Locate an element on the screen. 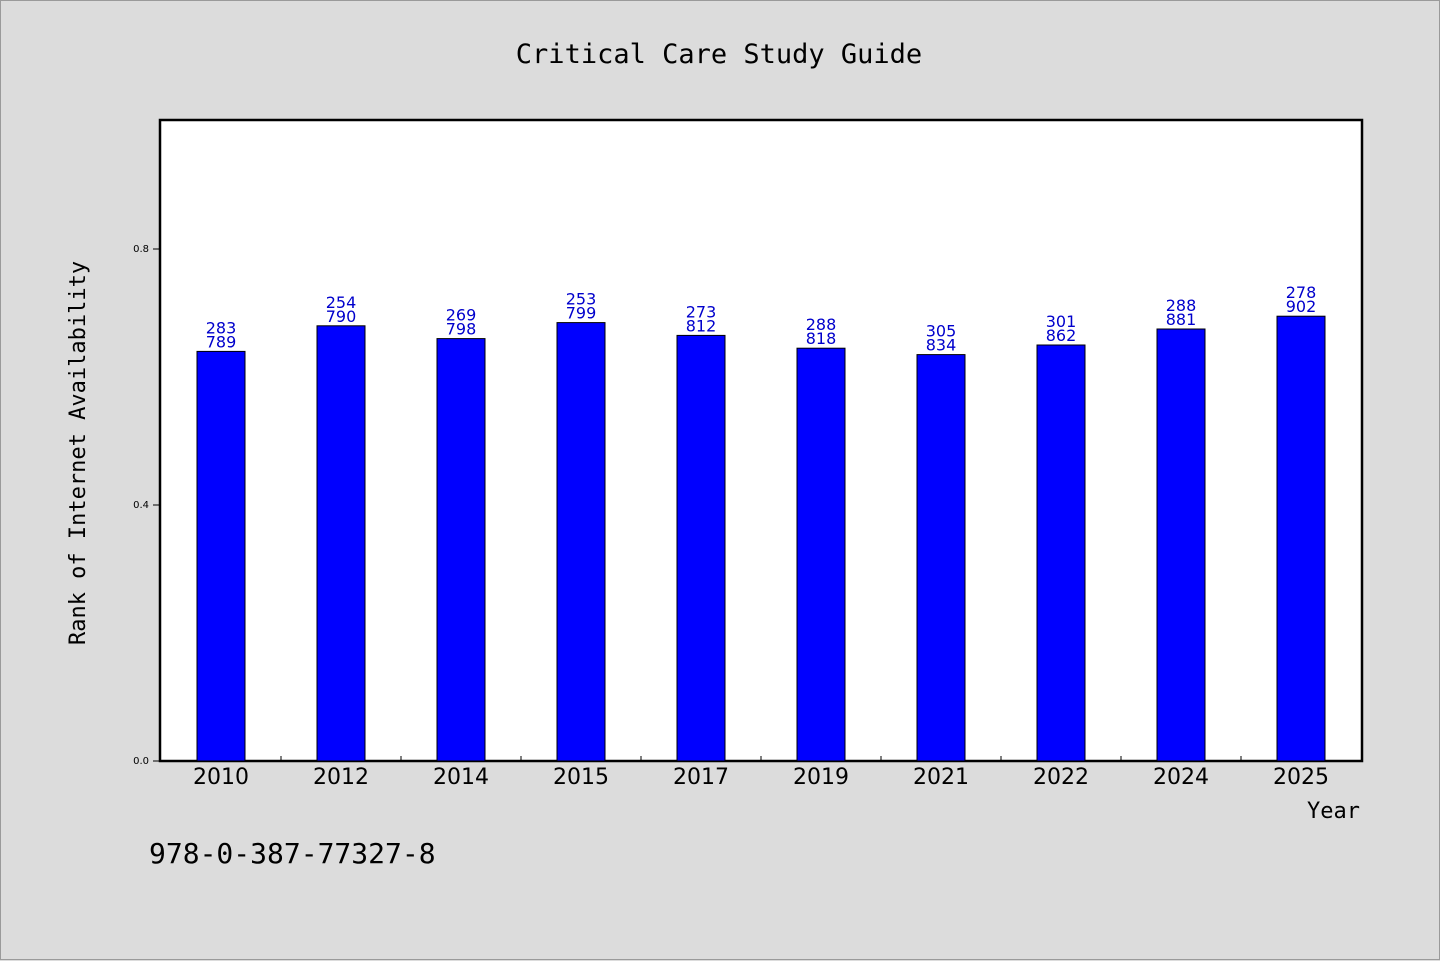  x-tick-label: 2012 is located at coordinates (341, 777).